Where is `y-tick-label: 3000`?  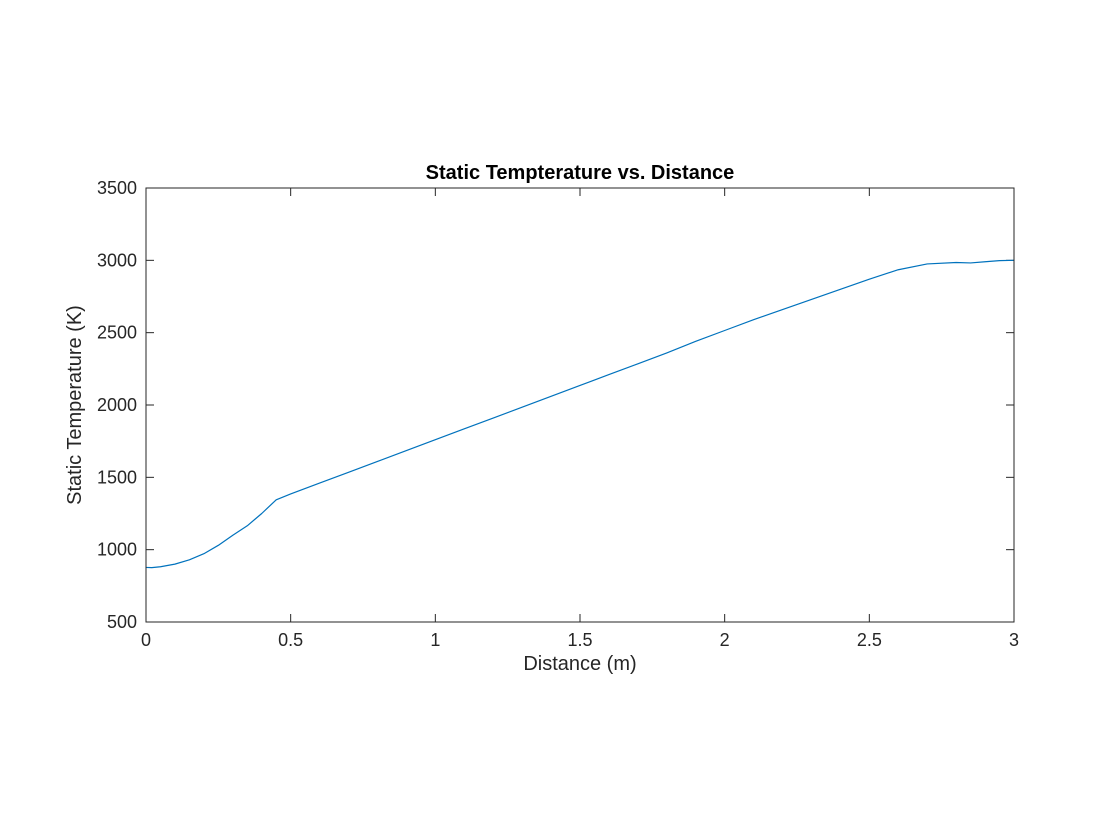
y-tick-label: 3000 is located at coordinates (117, 260).